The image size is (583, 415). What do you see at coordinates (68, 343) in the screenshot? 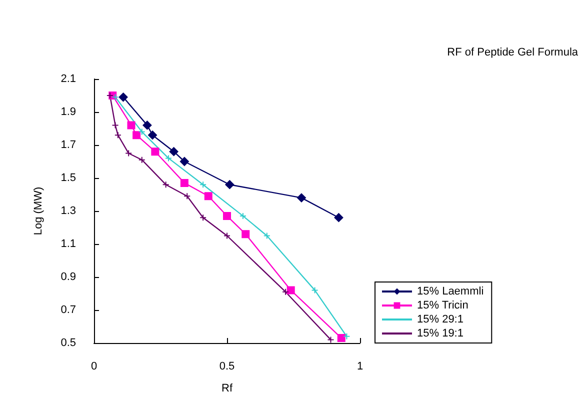
I see `y-tick-label: 0.5` at bounding box center [68, 343].